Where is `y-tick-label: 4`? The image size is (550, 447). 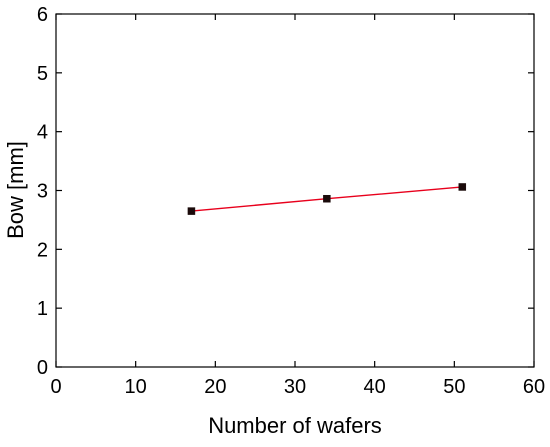
y-tick-label: 4 is located at coordinates (42, 133).